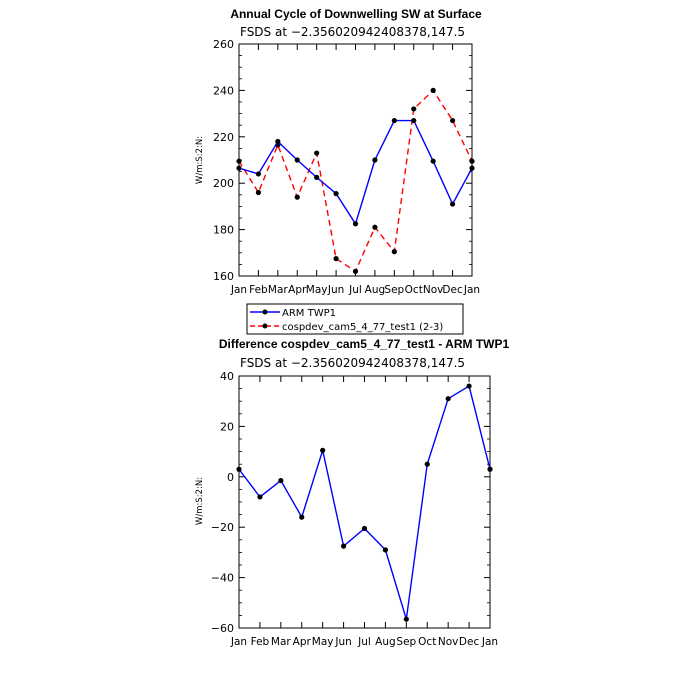 Image resolution: width=675 pixels, height=675 pixels. Describe the element at coordinates (222, 527) in the screenshot. I see `y-tick-label: −20` at that location.